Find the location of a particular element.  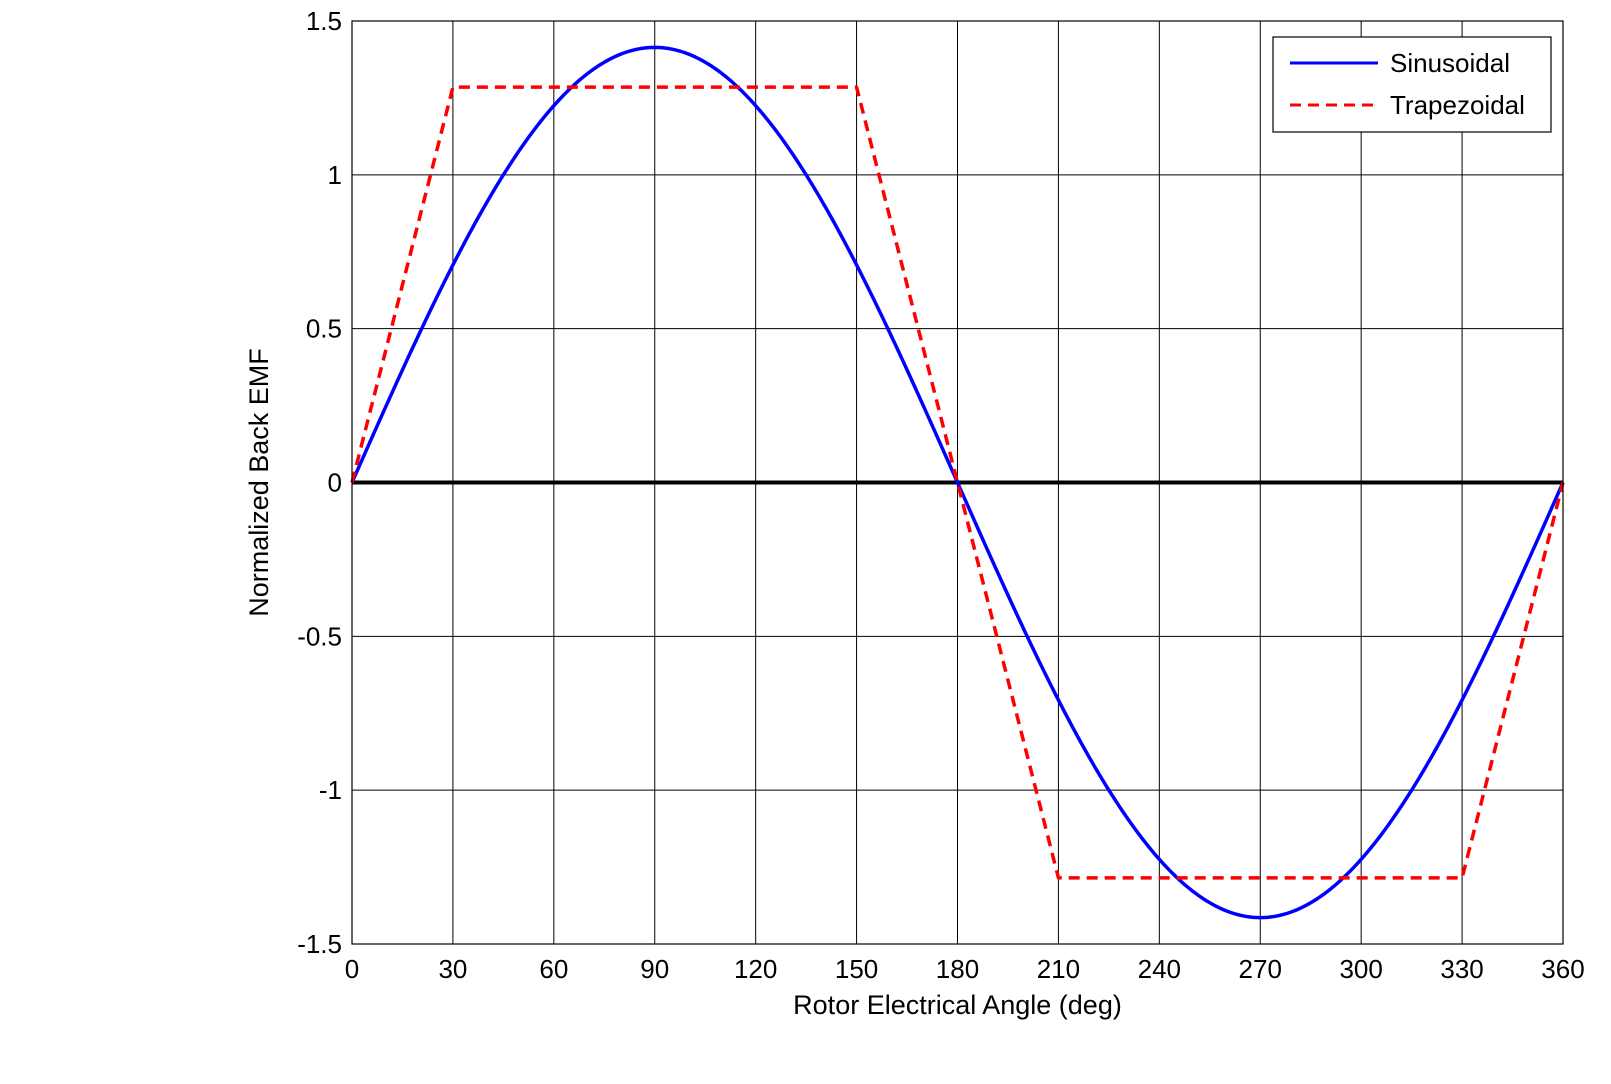

y-tick-label: -0.5 is located at coordinates (319, 636).